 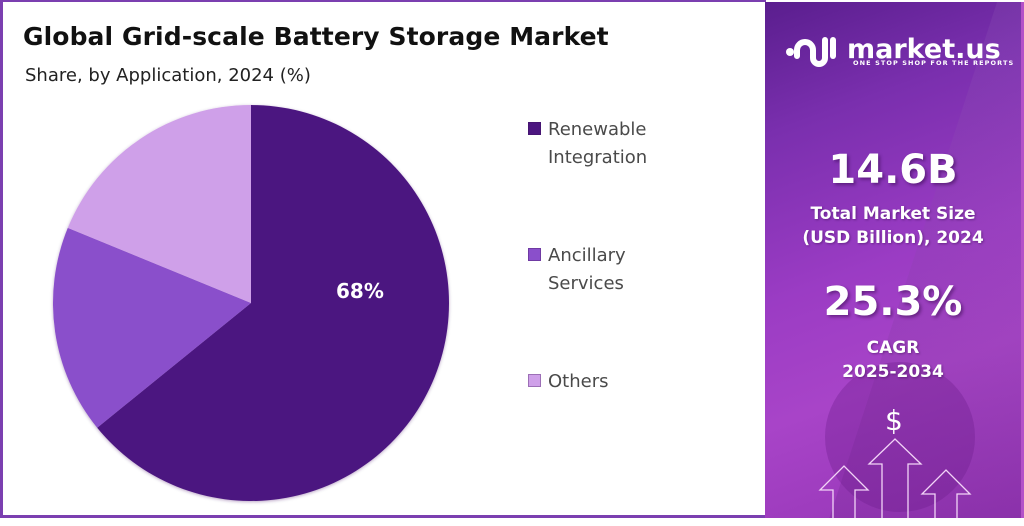 I want to click on legend-item-renewable-integration: Renewable Integration, so click(x=618, y=144).